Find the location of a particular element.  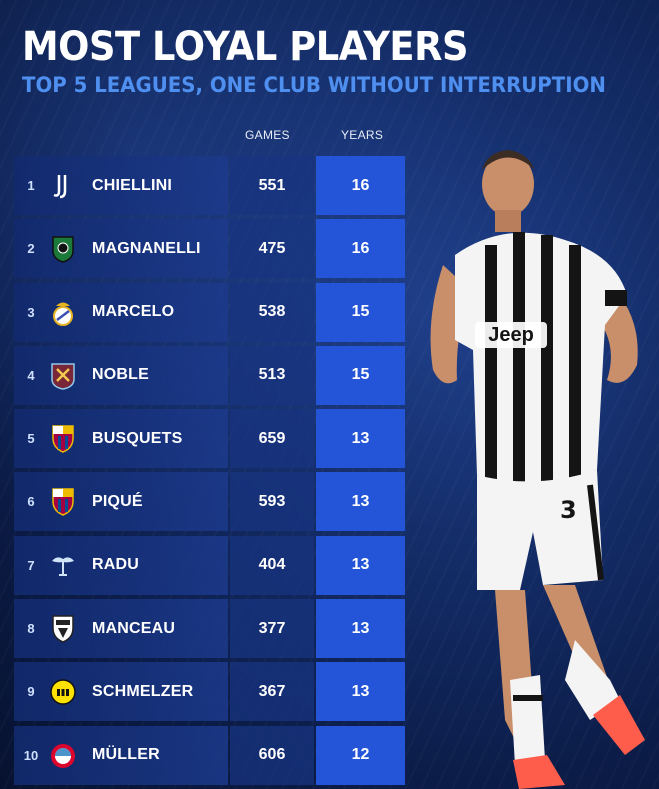

rank-number: 6 is located at coordinates (31, 502).